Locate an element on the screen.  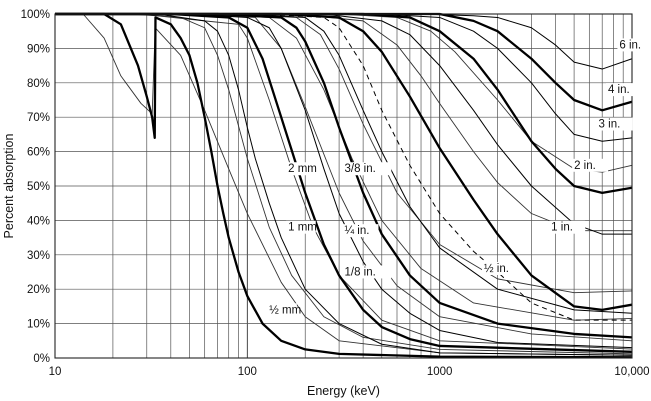
series-label-5: 3/8 in. is located at coordinates (359, 169).